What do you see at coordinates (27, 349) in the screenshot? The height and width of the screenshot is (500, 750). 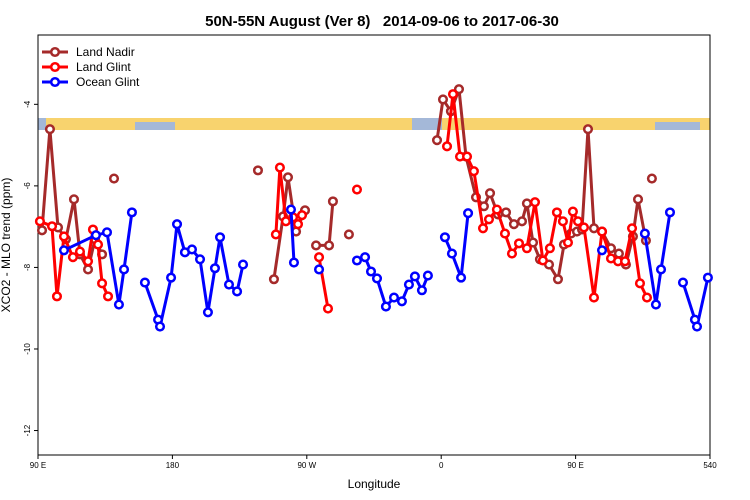 I see `y-tick-label: -10` at bounding box center [27, 349].